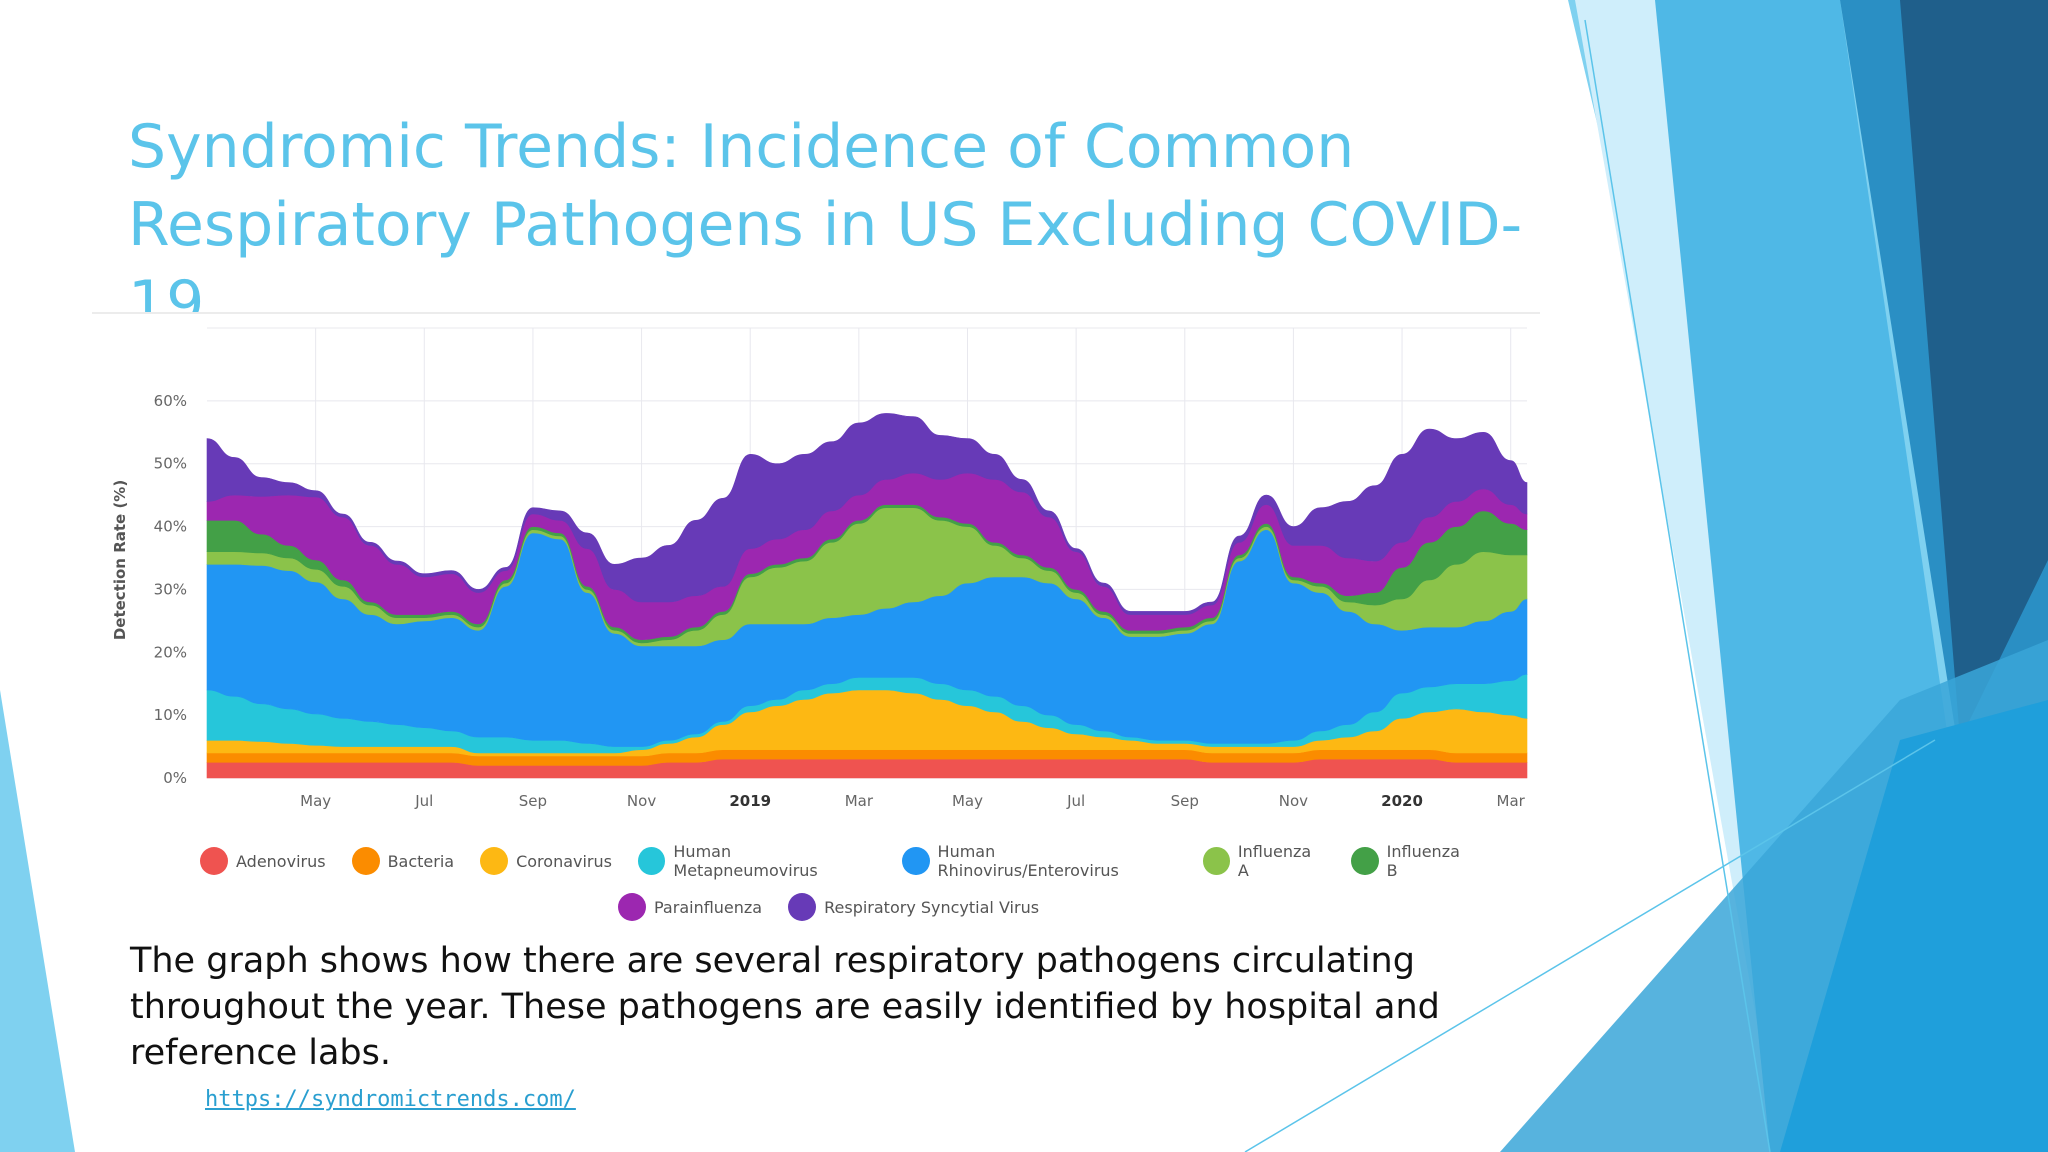 The width and height of the screenshot is (2048, 1152). Describe the element at coordinates (421, 861) in the screenshot. I see `legend-label: Bacteria` at that location.